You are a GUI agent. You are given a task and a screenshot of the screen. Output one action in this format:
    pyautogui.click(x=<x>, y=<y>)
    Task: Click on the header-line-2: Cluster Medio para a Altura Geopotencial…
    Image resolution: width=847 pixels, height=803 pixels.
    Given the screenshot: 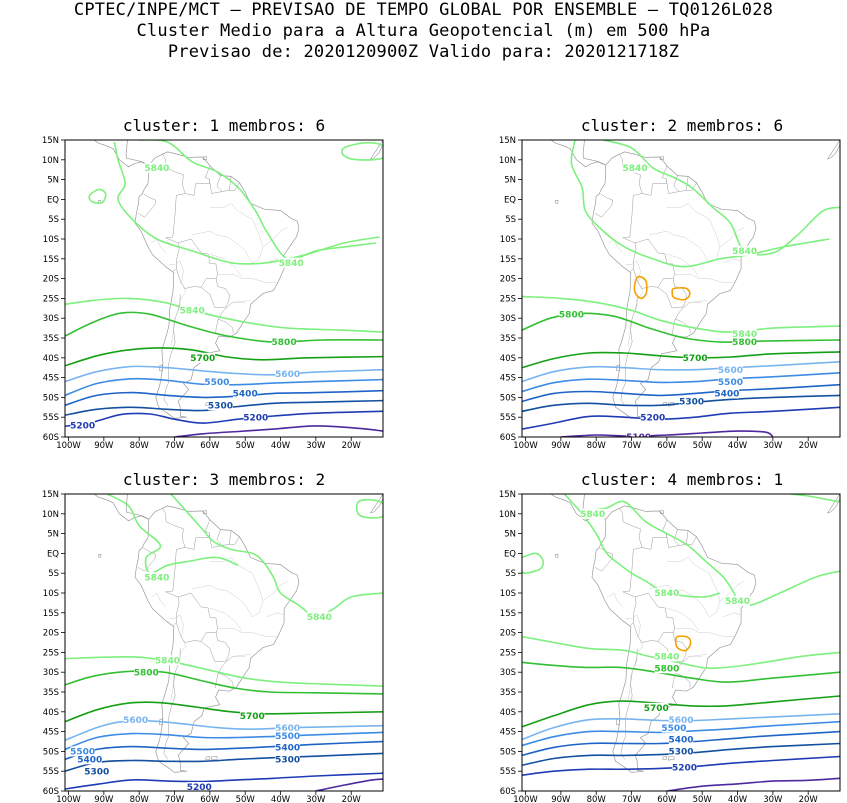 What is the action you would take?
    pyautogui.click(x=423, y=31)
    